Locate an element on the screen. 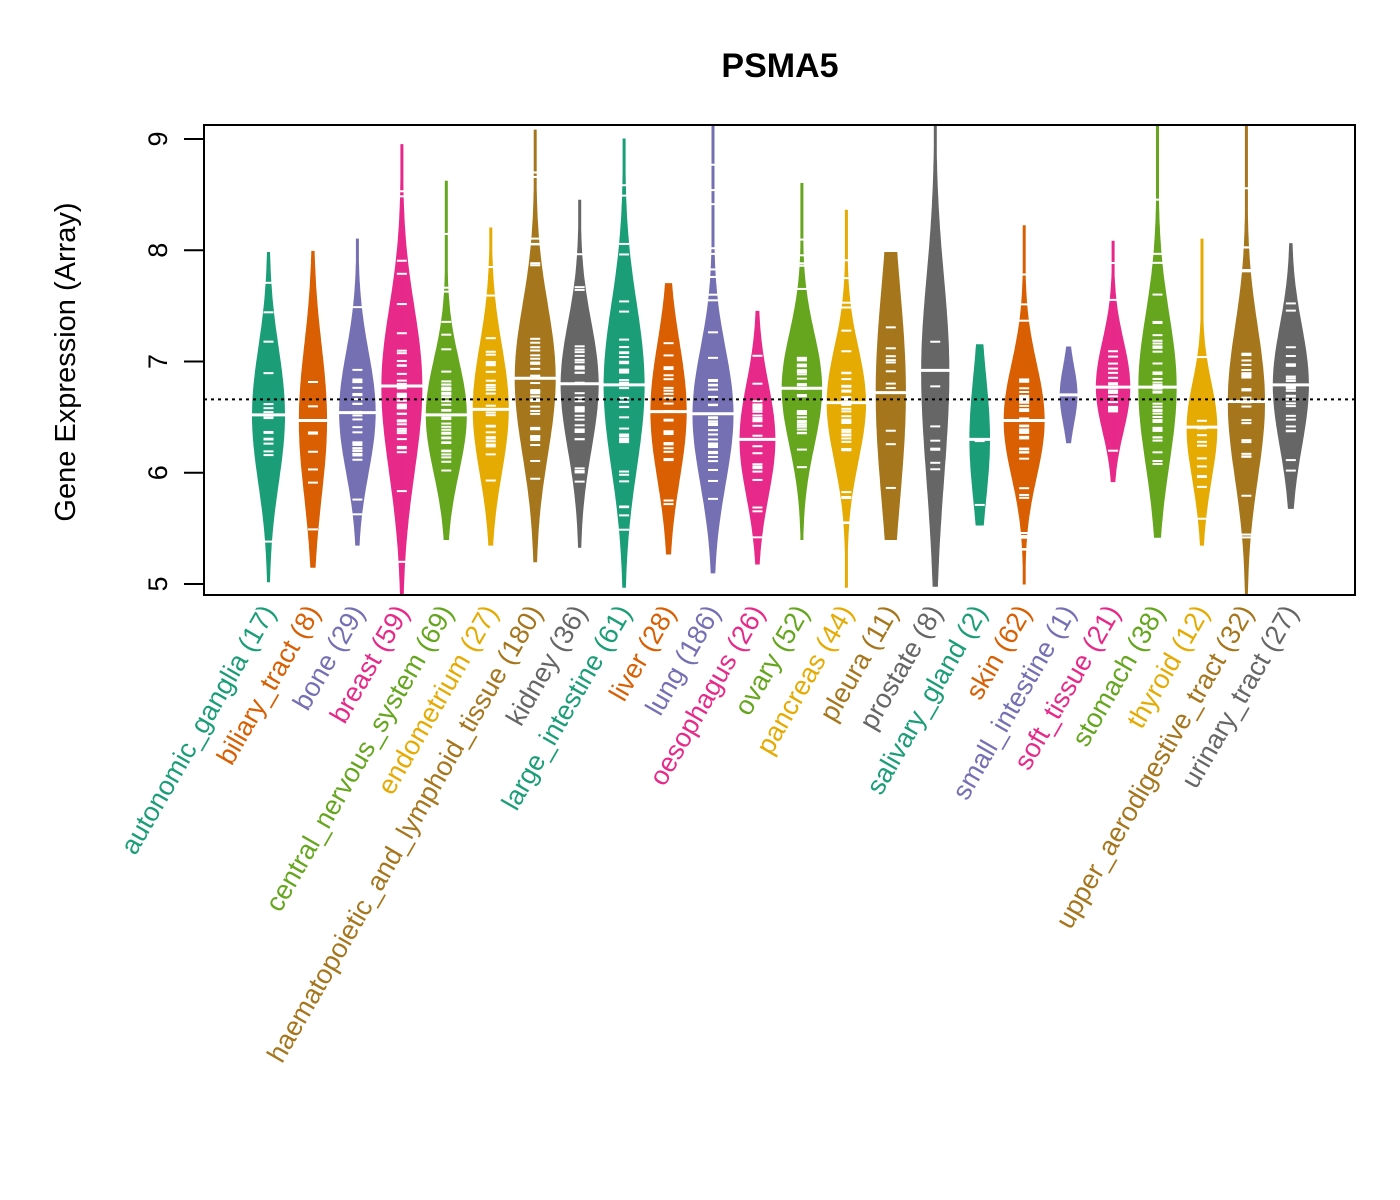  violin-oesophagus is located at coordinates (757, 437).